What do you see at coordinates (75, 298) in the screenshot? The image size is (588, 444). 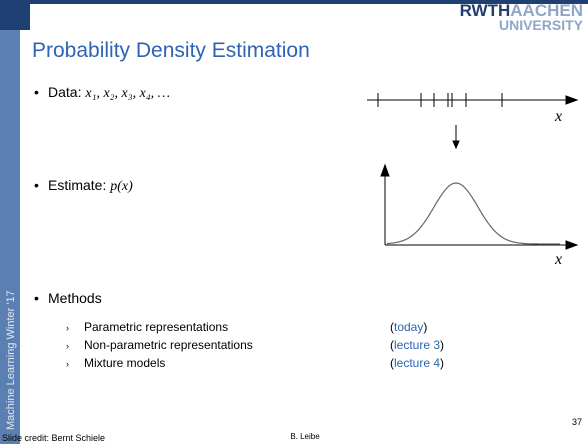 I see `bullet-text: Methods` at bounding box center [75, 298].